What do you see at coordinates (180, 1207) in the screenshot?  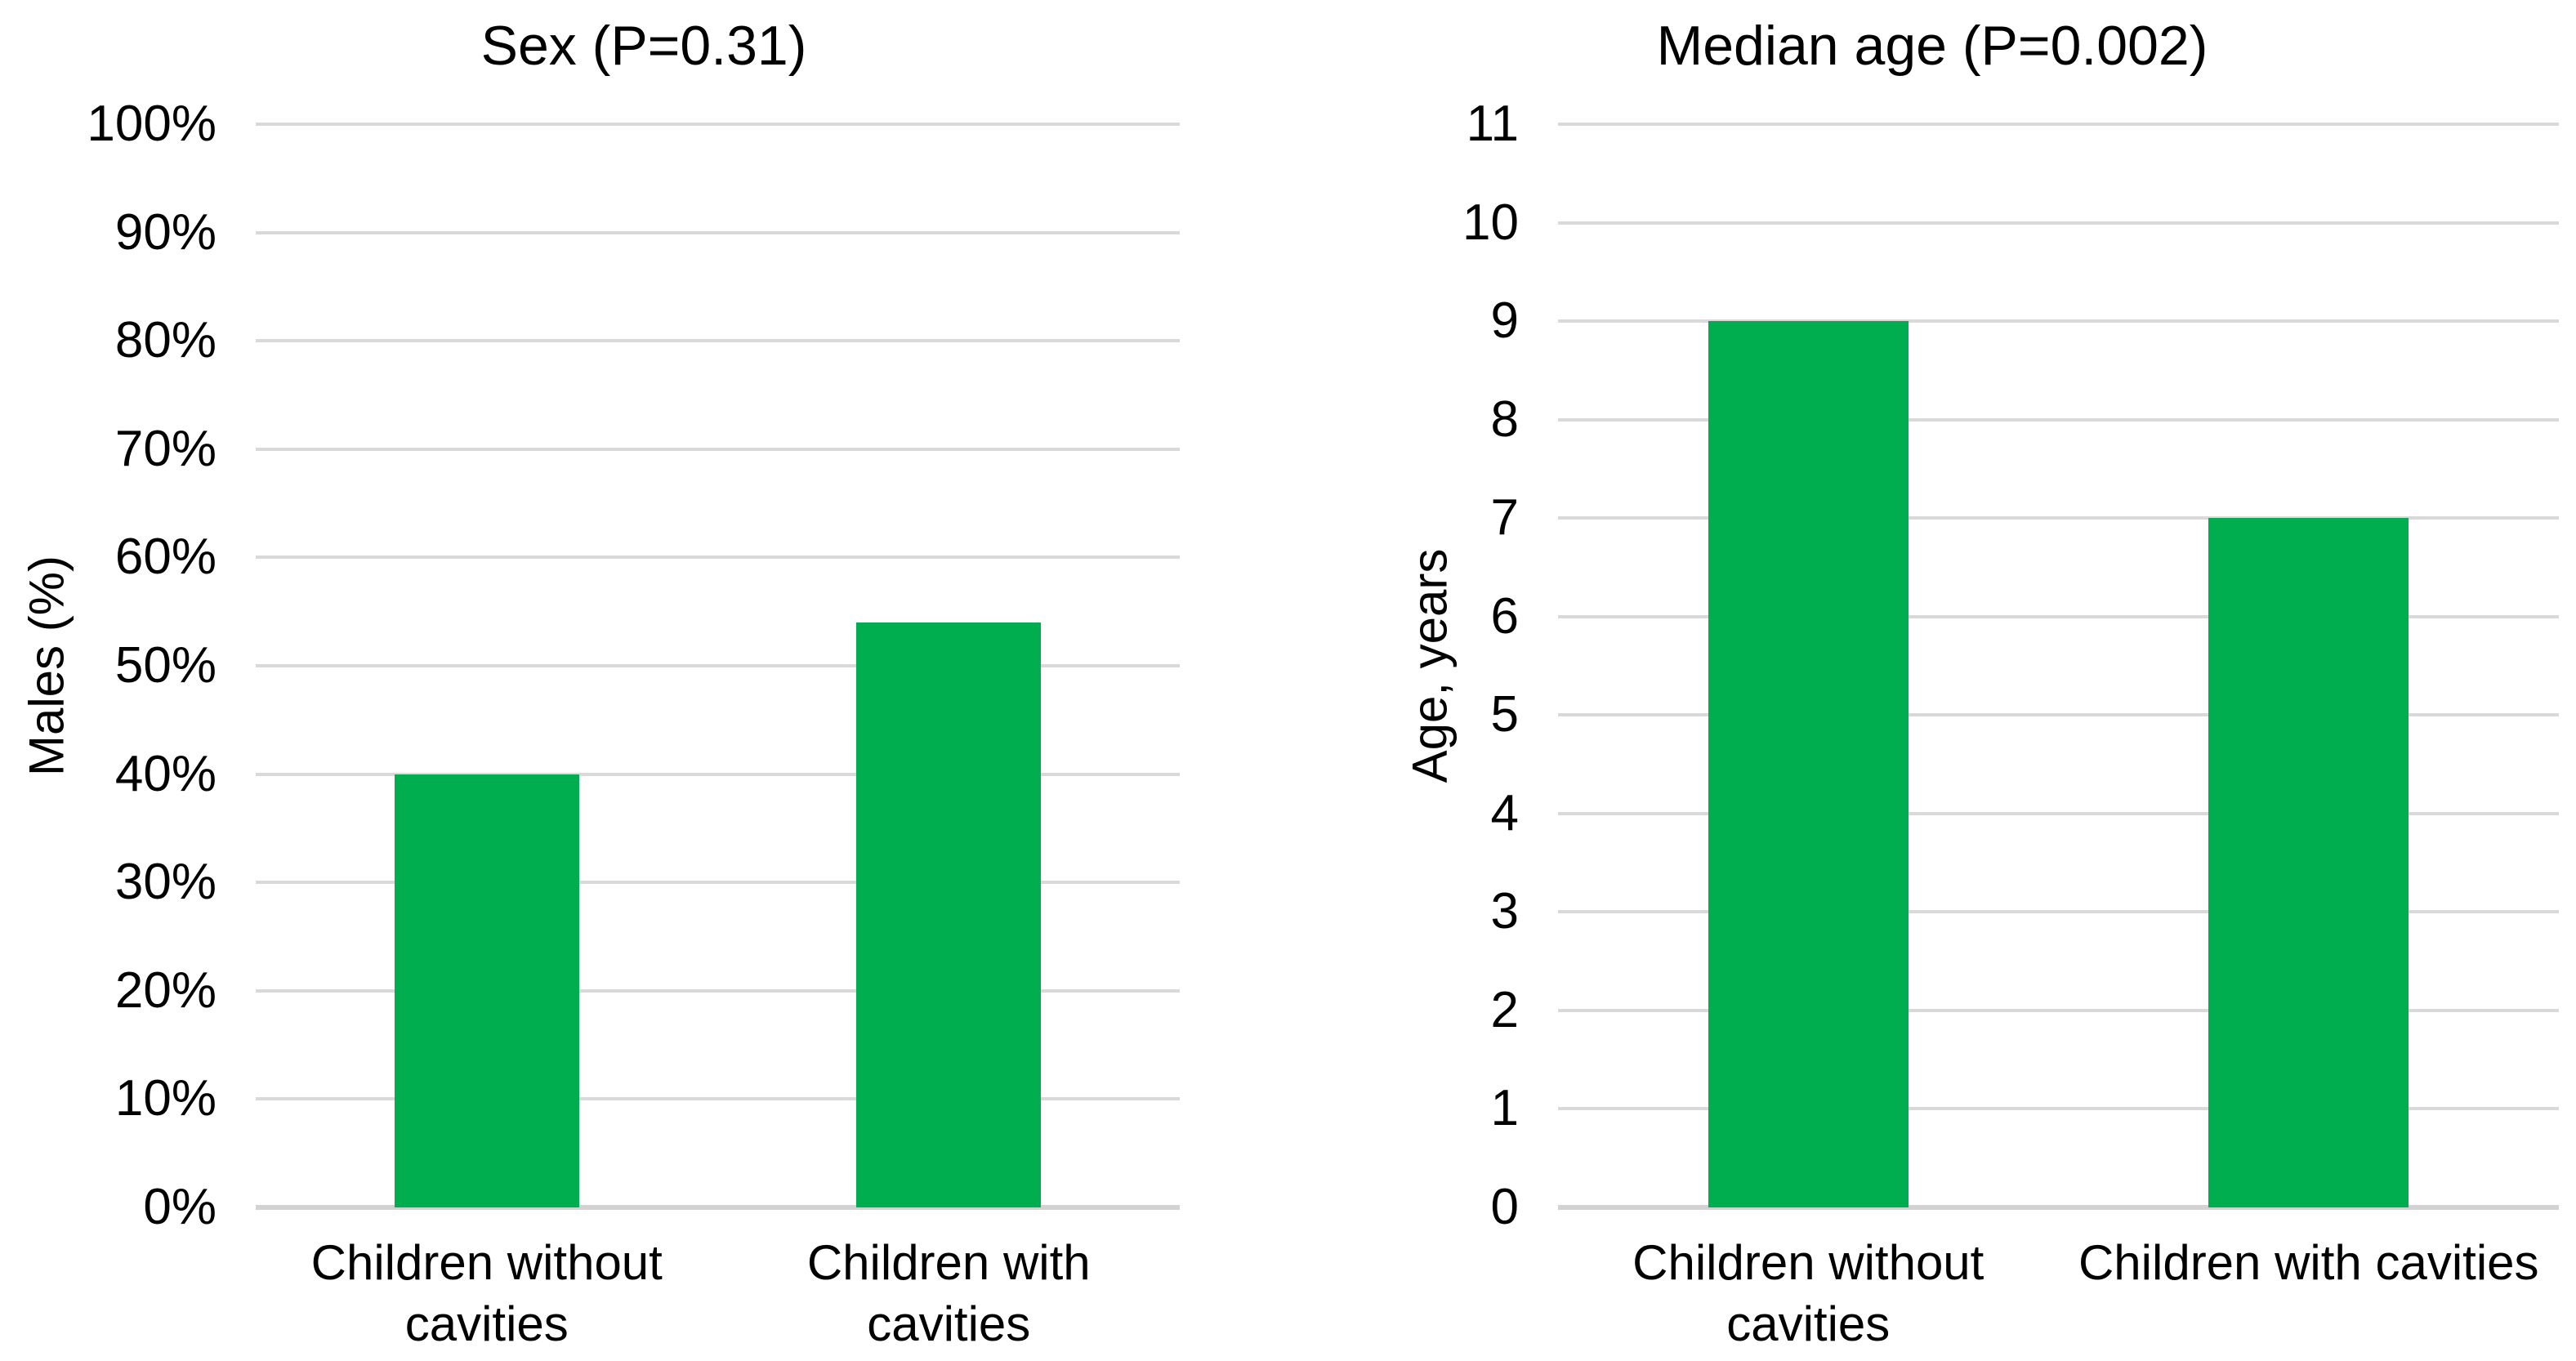 I see `y-tick-label: 0%` at bounding box center [180, 1207].